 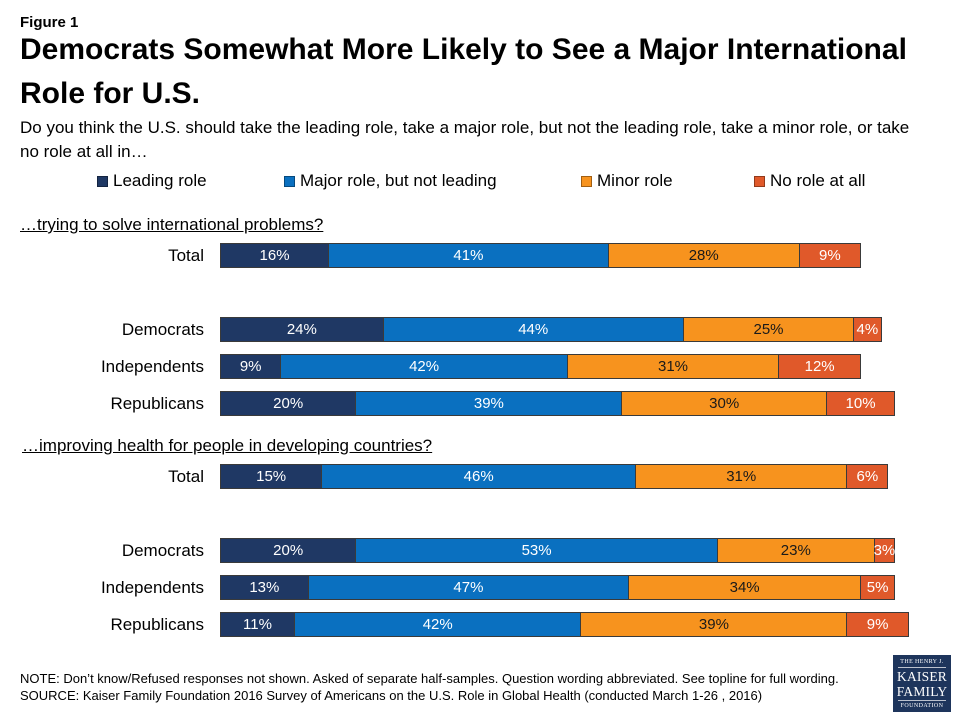 I want to click on bar-value-p1-republicans-leading-role: 20%, so click(x=288, y=403).